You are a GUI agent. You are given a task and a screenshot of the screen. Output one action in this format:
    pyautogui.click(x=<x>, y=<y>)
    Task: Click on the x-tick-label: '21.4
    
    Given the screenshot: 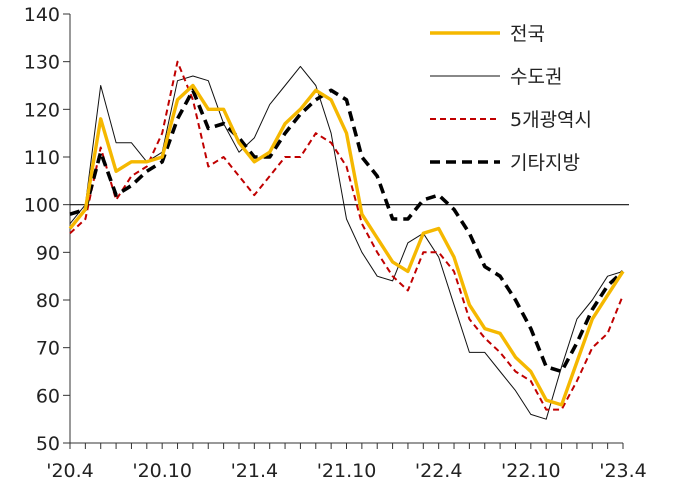 What is the action you would take?
    pyautogui.click(x=255, y=471)
    